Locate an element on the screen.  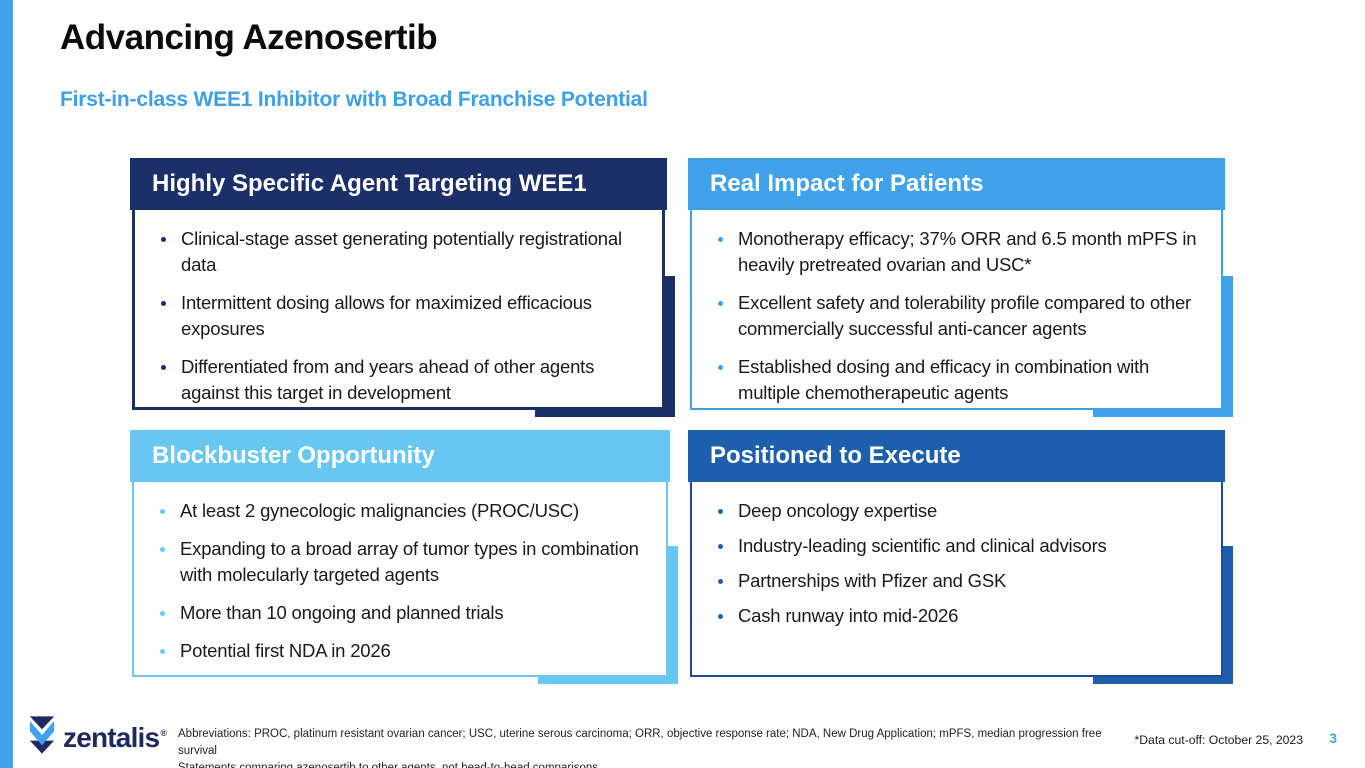
bullet-item: More than 10 ongoing and planned trials is located at coordinates (397, 613).